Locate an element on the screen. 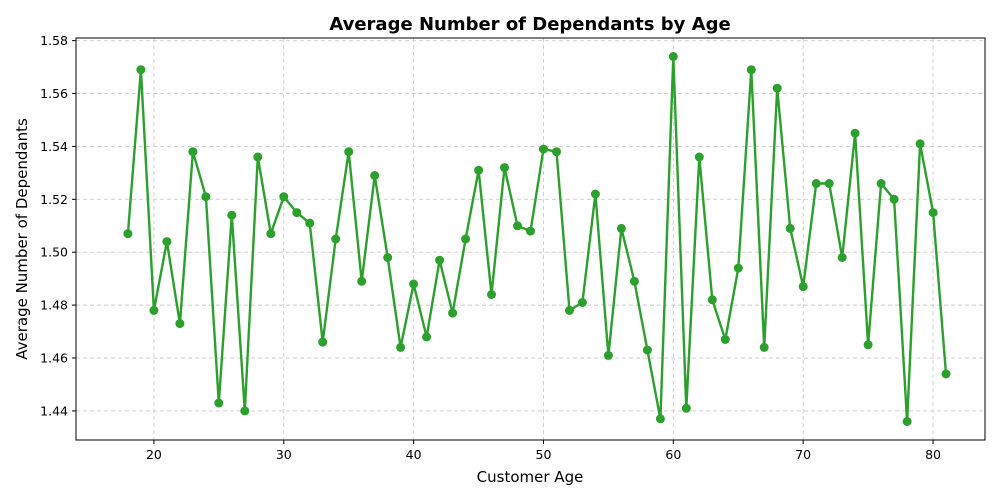 This screenshot has height=500, width=1000. y-tick-label: 1.44 is located at coordinates (54, 410).